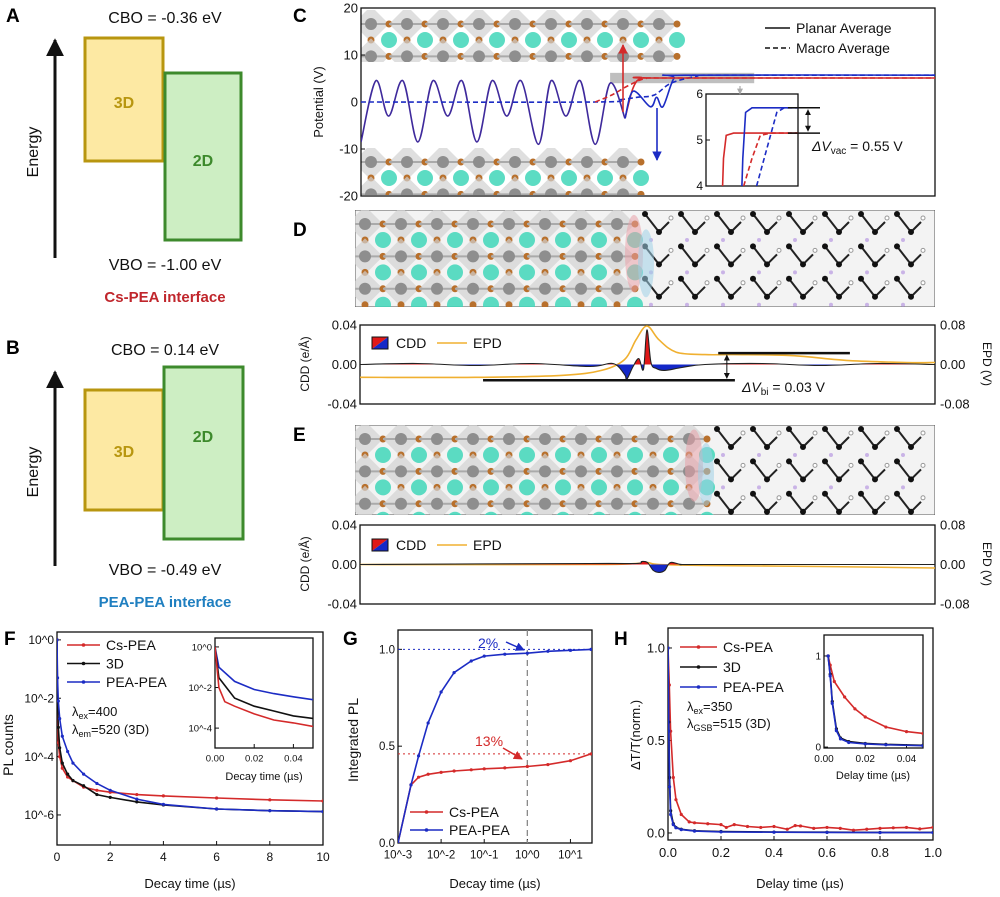  I want to click on panel-label: D, so click(300, 230).